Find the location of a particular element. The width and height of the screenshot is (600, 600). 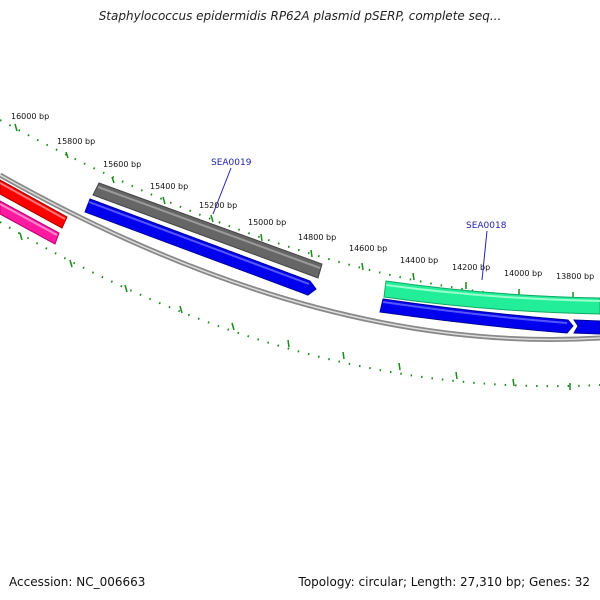

gene-label-sea0018: SEA0018 is located at coordinates (486, 226).